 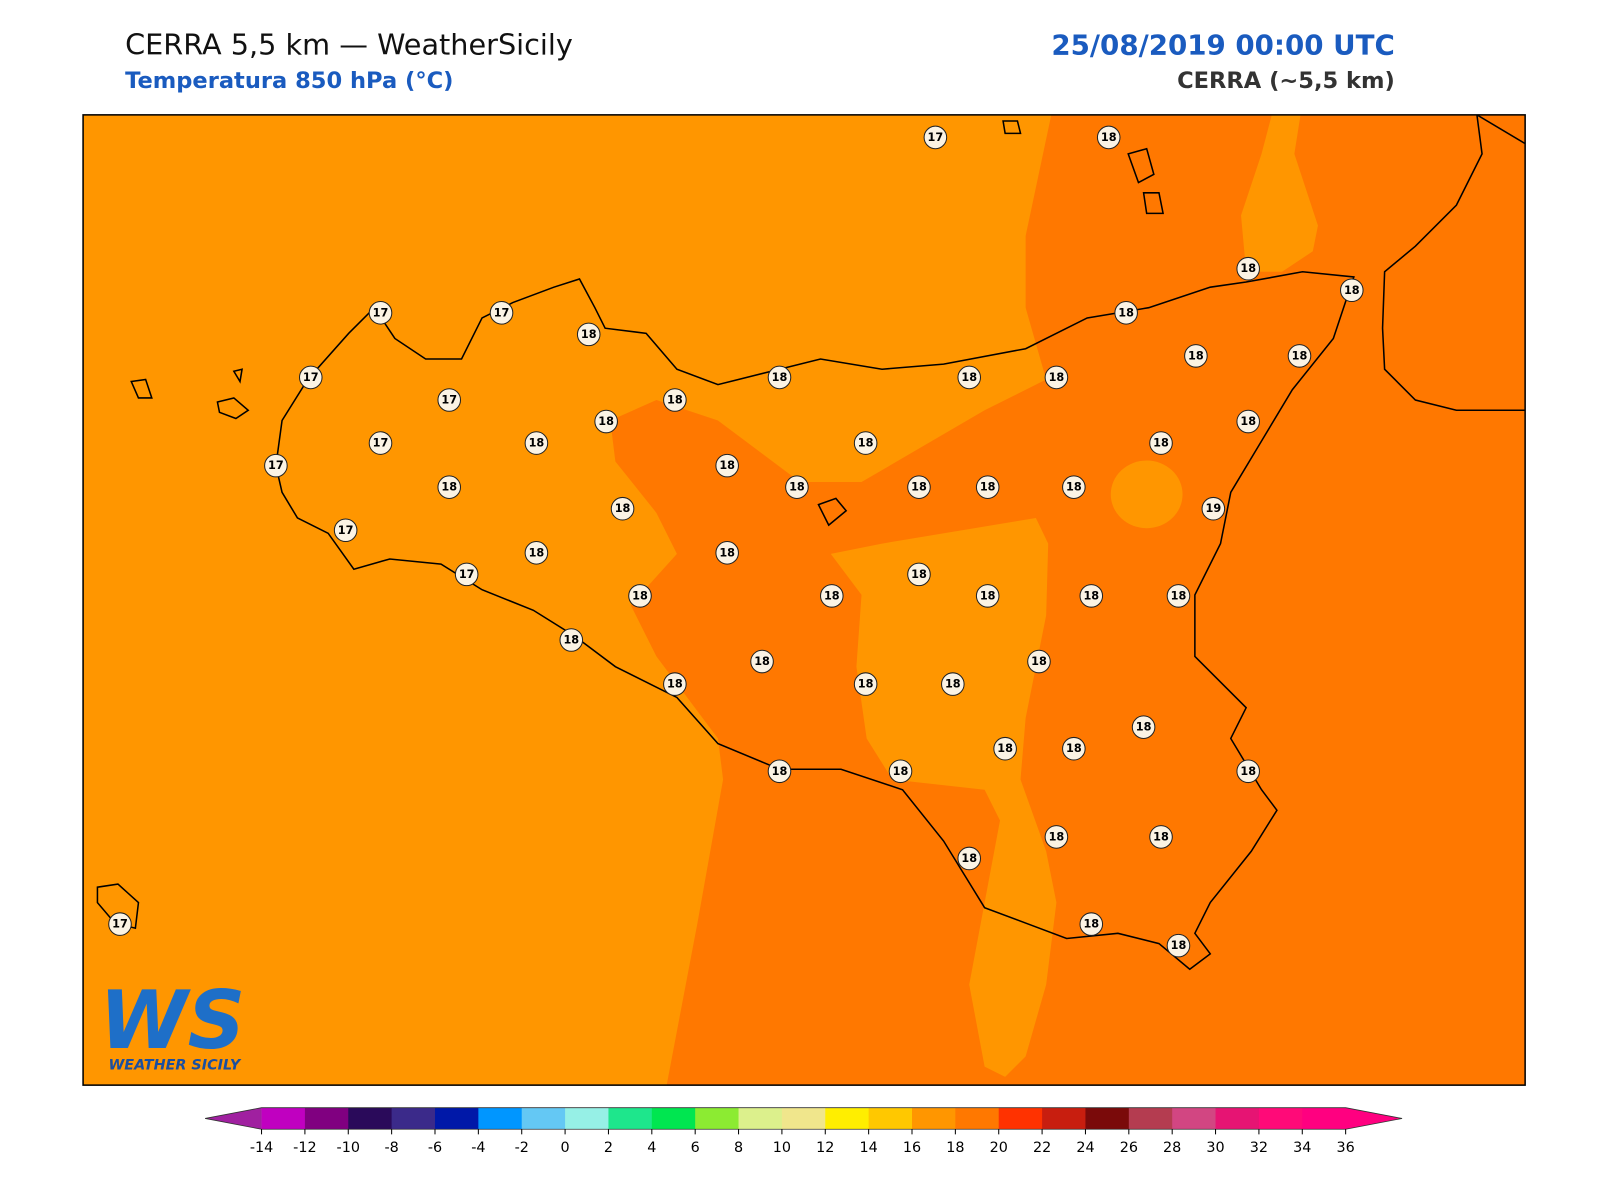 I want to click on colorbar-tick-label: 14, so click(x=869, y=1148).